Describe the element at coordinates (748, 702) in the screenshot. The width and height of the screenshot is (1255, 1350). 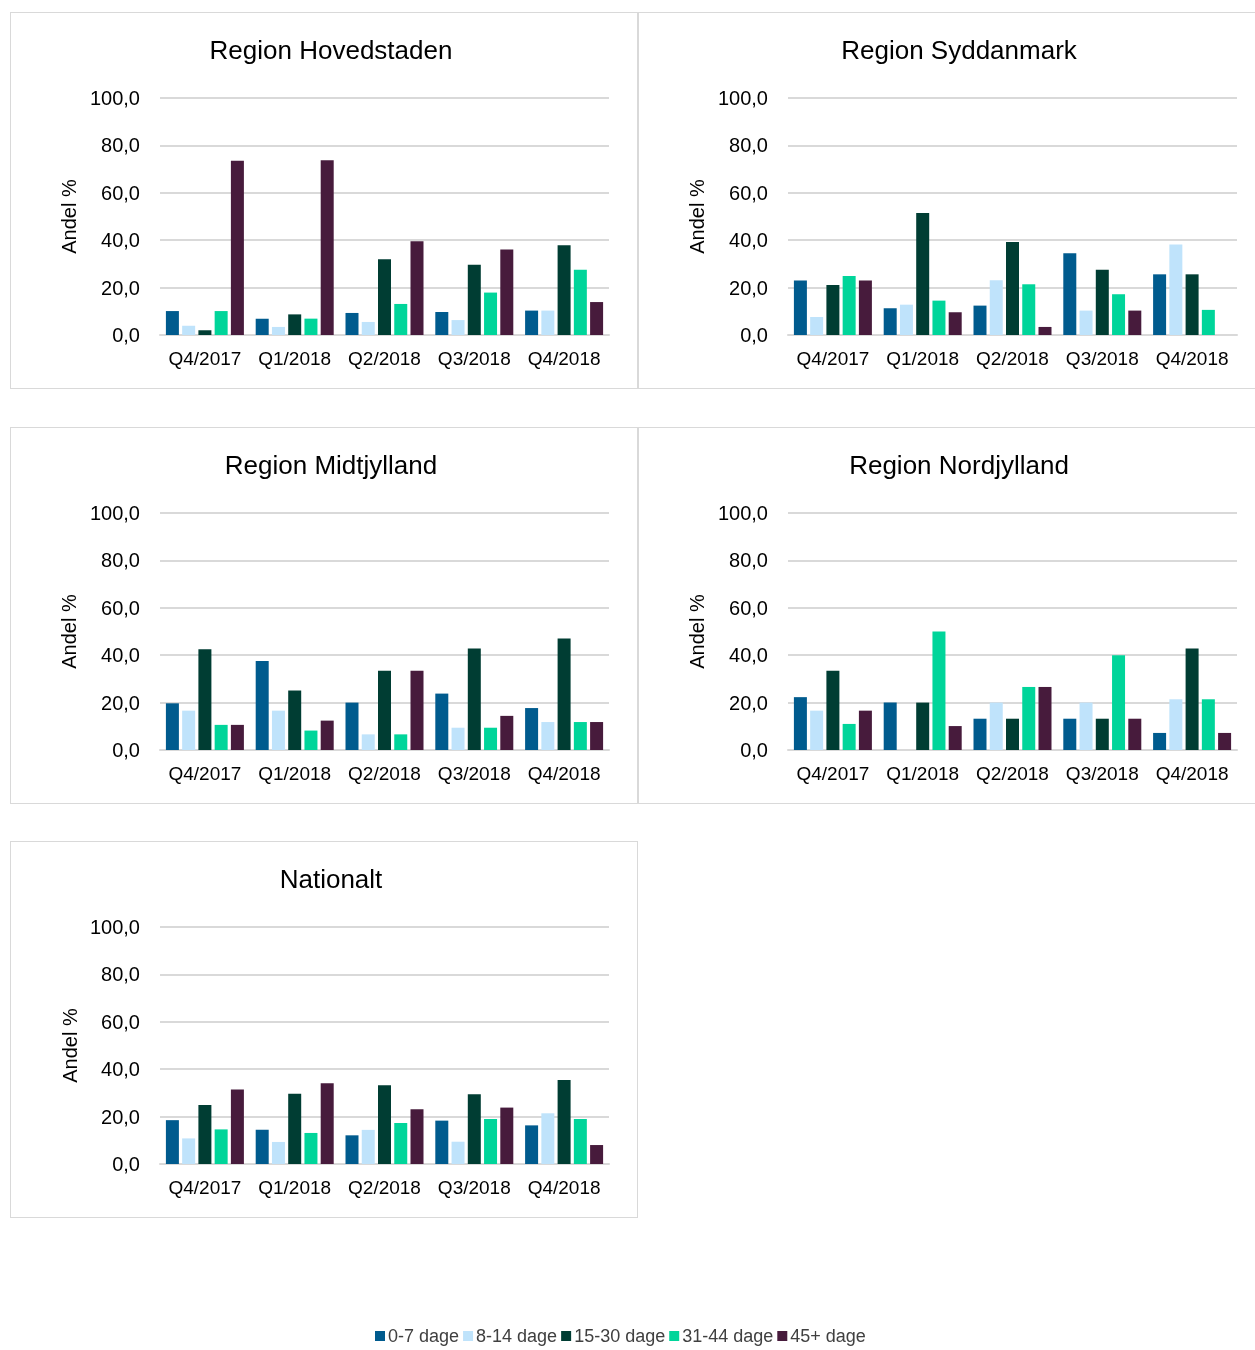
I see `y-tick-label: 20,0` at that location.